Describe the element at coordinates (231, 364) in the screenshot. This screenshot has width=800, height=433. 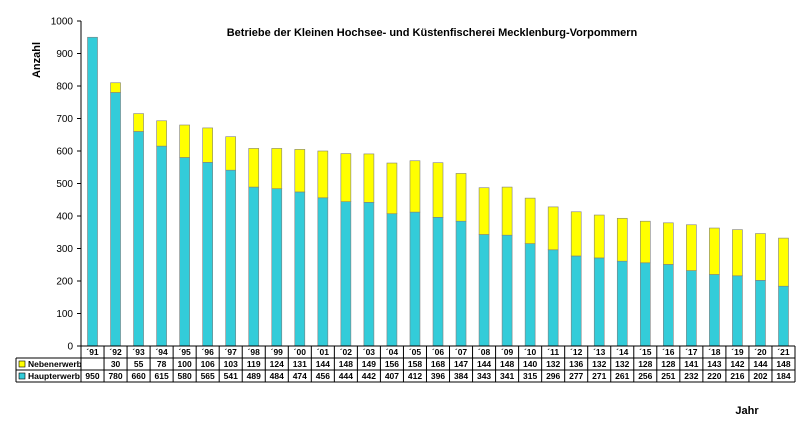
I see `data-label: 103` at that location.